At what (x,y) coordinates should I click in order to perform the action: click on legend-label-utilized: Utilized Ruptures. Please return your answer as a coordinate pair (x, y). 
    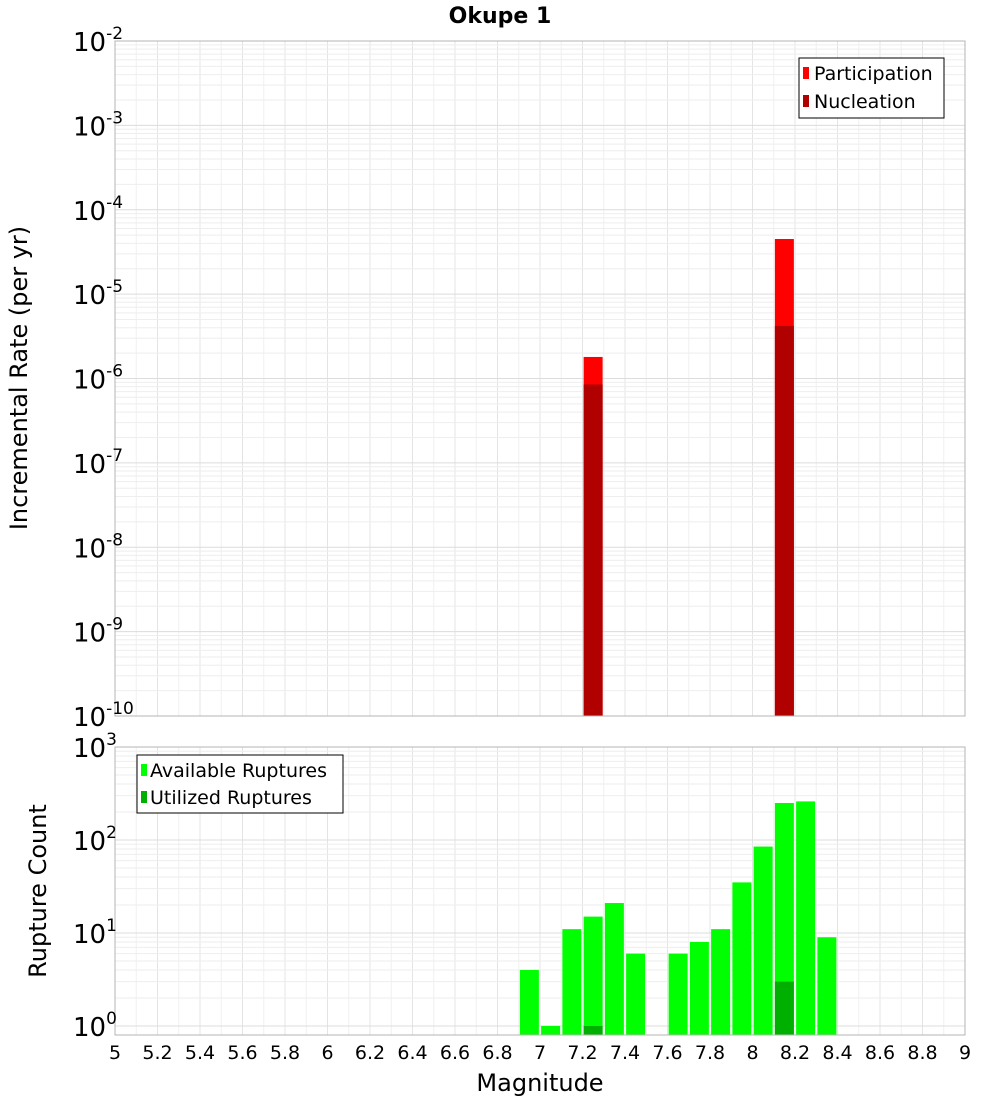
    Looking at the image, I should click on (231, 798).